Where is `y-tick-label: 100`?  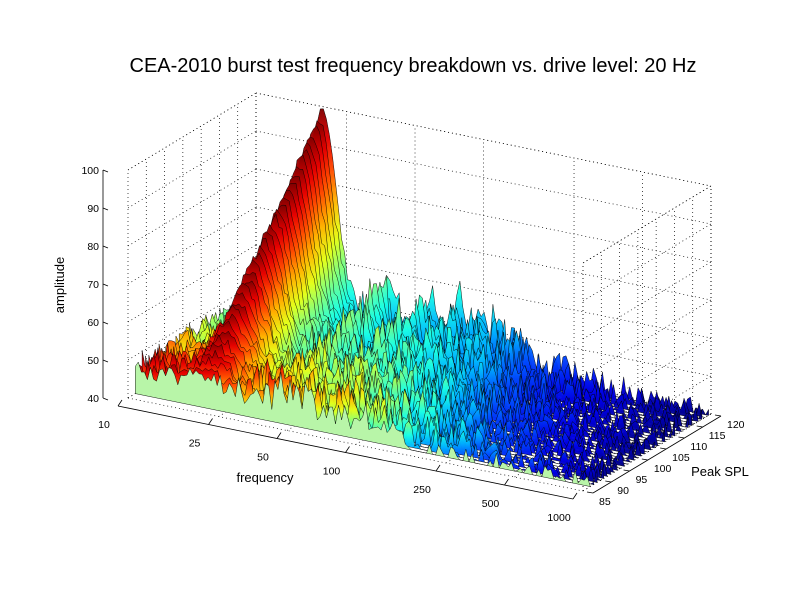 y-tick-label: 100 is located at coordinates (663, 469).